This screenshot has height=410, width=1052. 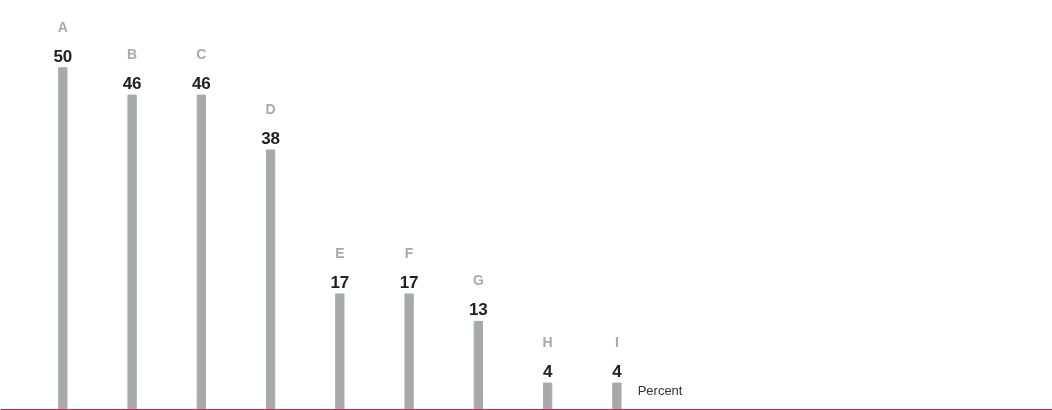 What do you see at coordinates (63, 56) in the screenshot?
I see `data-label: 50` at bounding box center [63, 56].